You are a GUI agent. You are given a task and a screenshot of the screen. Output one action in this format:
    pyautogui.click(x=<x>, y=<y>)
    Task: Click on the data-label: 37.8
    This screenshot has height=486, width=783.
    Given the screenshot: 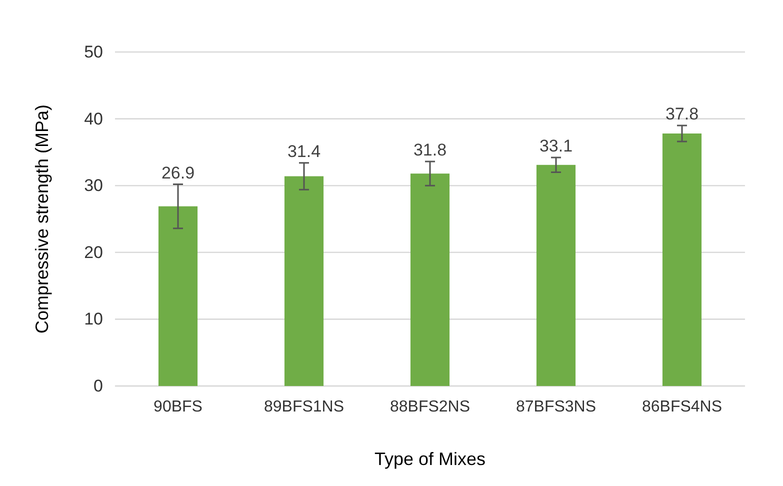 What is the action you would take?
    pyautogui.click(x=682, y=114)
    